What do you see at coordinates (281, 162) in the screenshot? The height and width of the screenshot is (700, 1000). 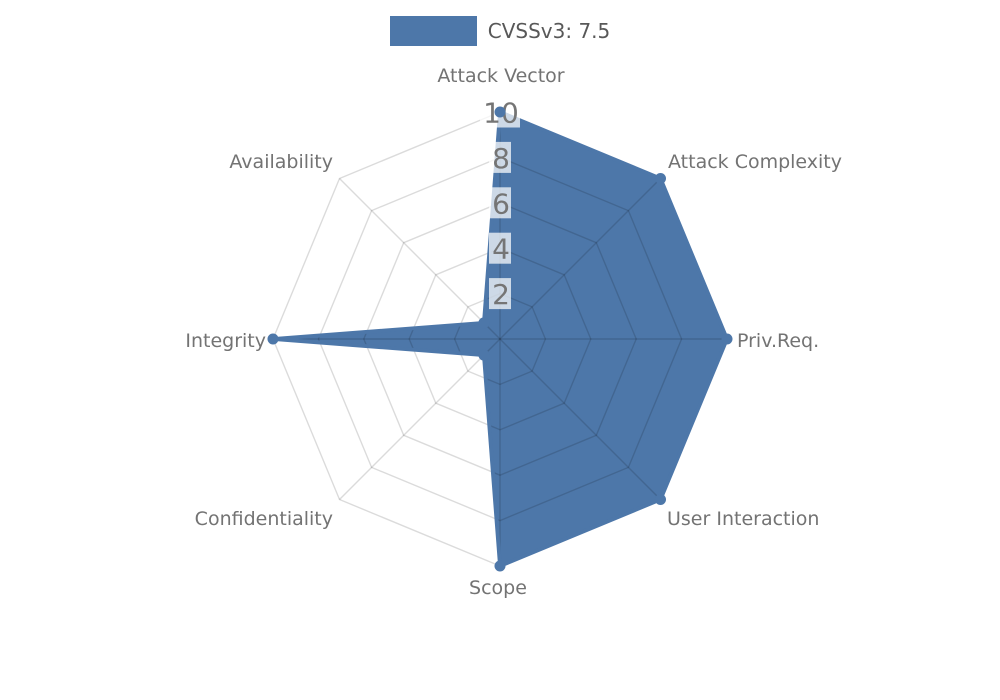 I see `axis-label-availability: Availability` at bounding box center [281, 162].